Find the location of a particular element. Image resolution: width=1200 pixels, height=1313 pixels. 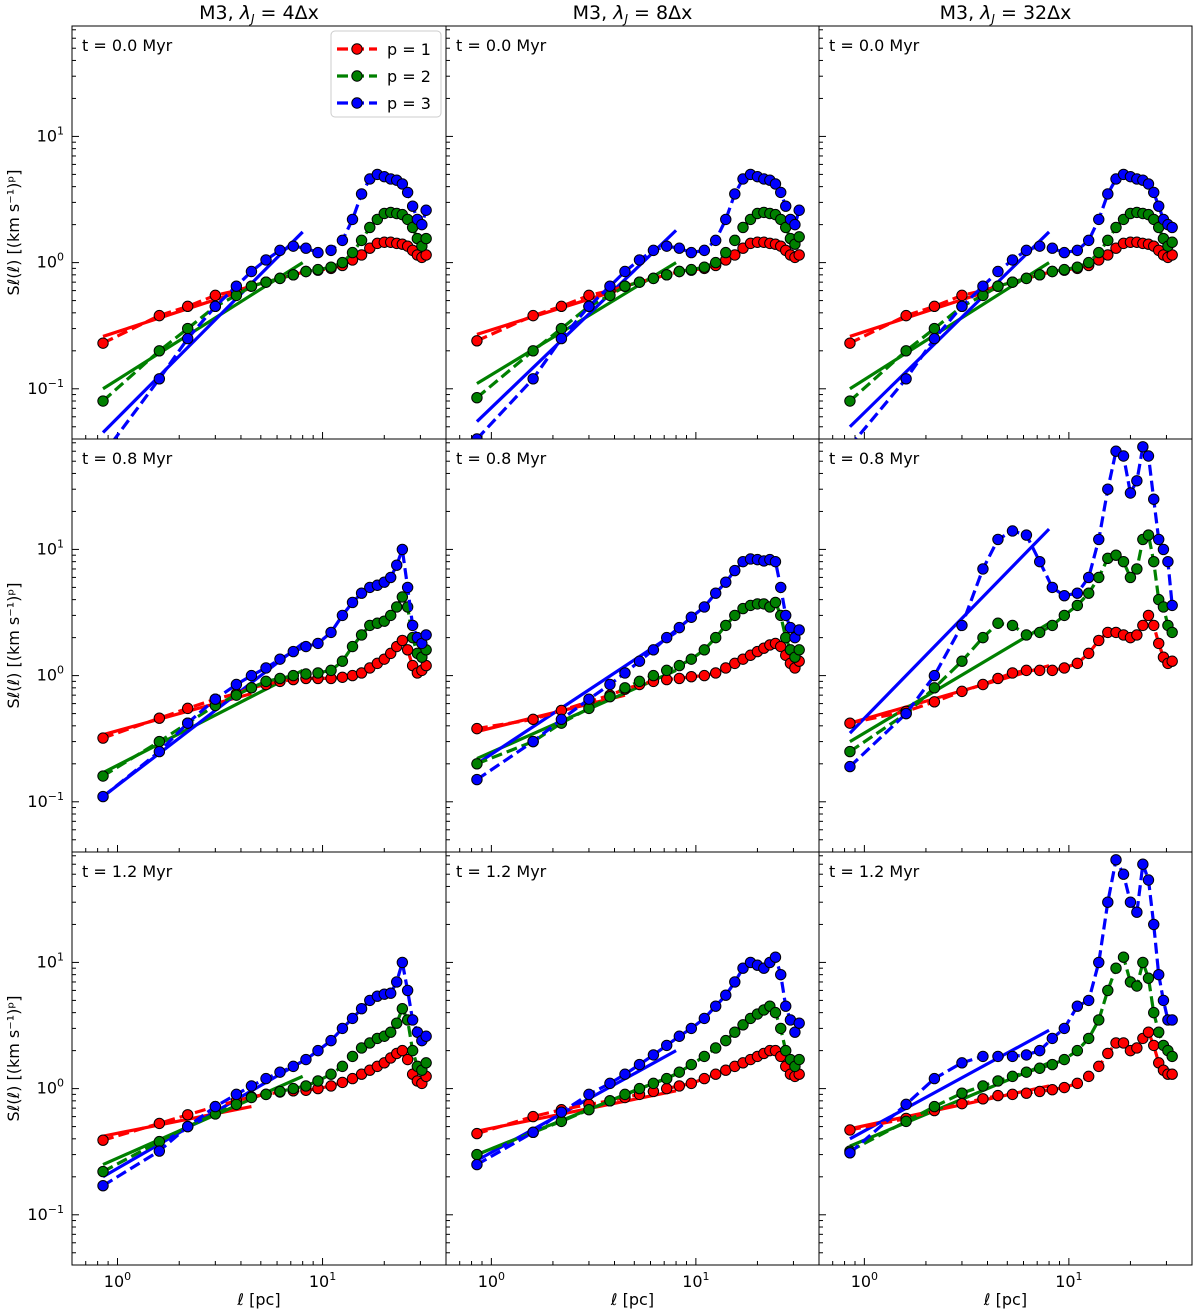

panel-r3-c1: t = 1.2 Myr 10−1 100 101 100 101 is located at coordinates (237, 1071).